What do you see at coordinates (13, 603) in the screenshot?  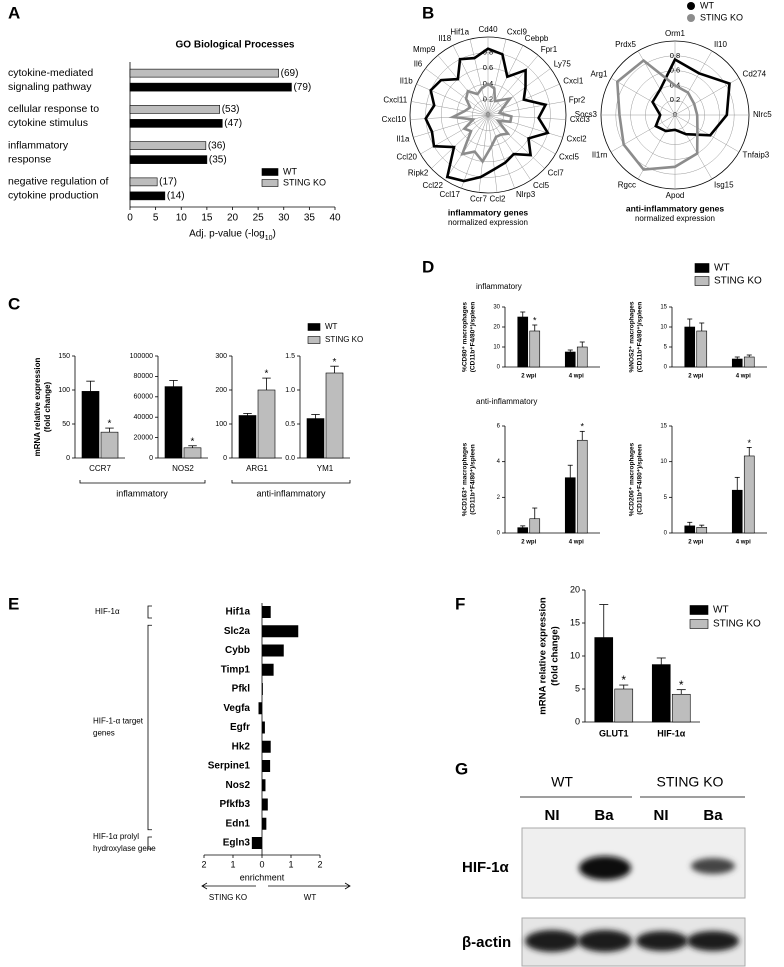 I see `panel-label: E` at bounding box center [13, 603].